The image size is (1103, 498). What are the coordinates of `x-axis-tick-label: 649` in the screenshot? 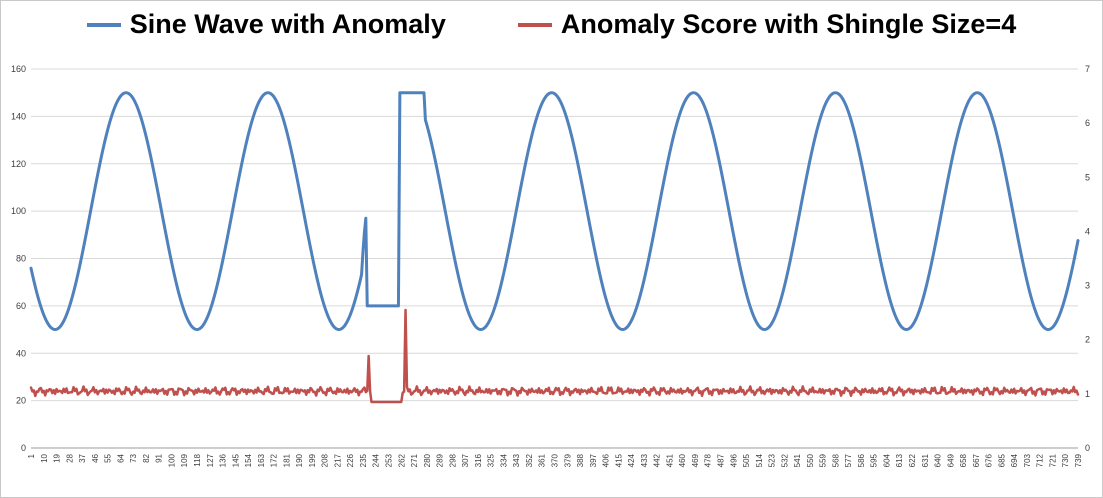 It's located at (950, 460).